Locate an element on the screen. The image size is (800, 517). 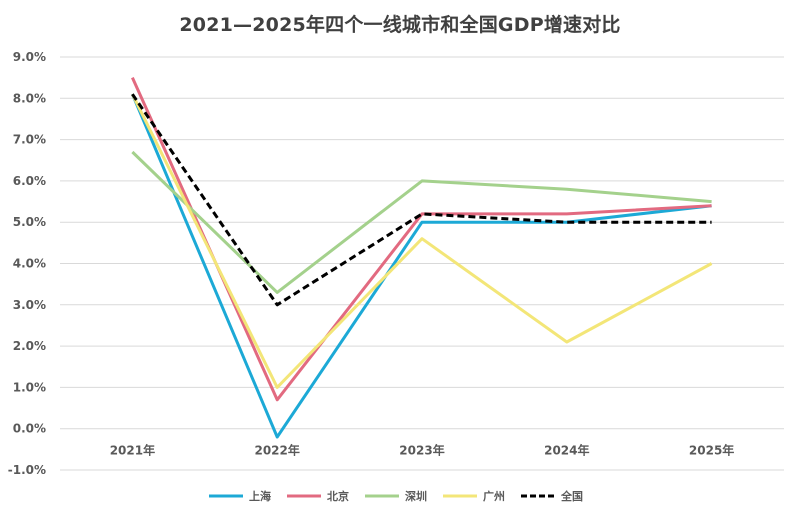
y-tick-label: 8.0% is located at coordinates (29, 98).